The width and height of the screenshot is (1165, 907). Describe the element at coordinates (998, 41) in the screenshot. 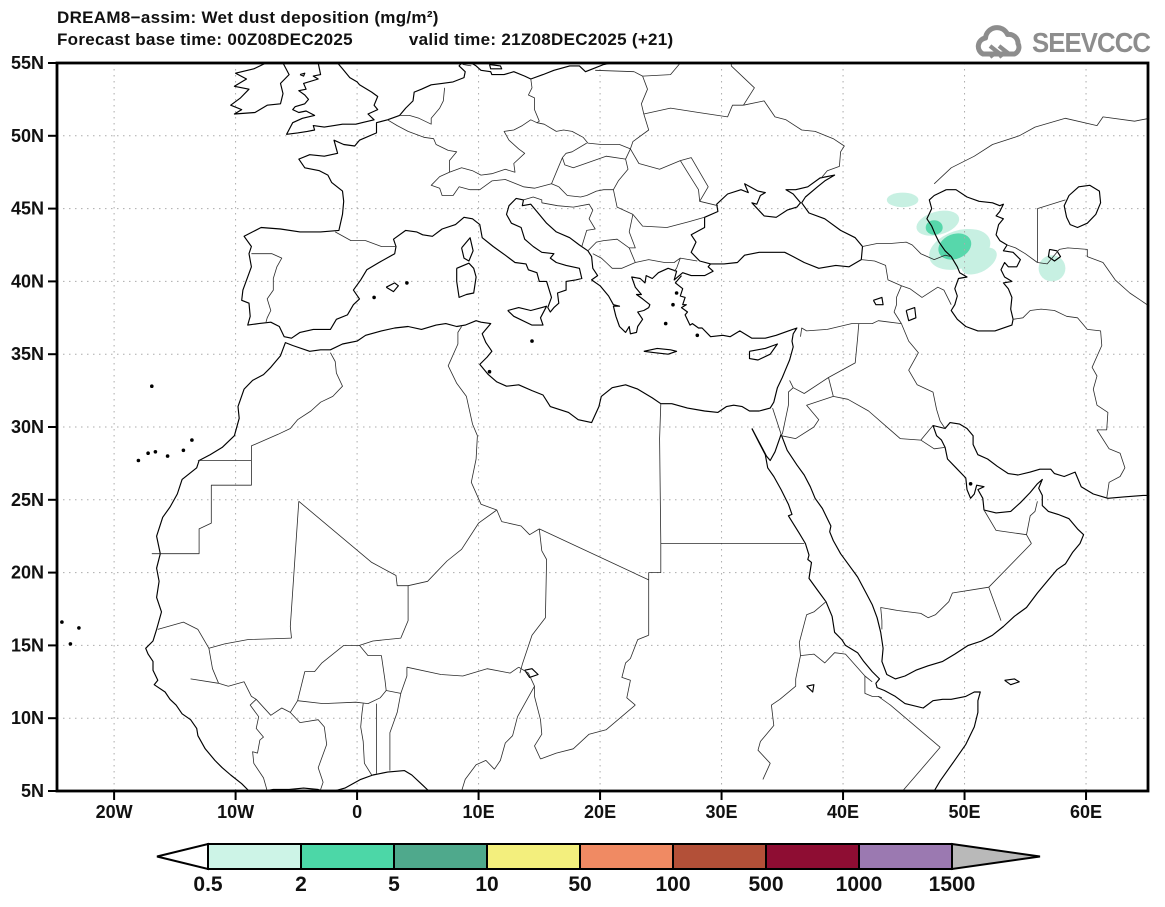

I see `cloud-shape` at that location.